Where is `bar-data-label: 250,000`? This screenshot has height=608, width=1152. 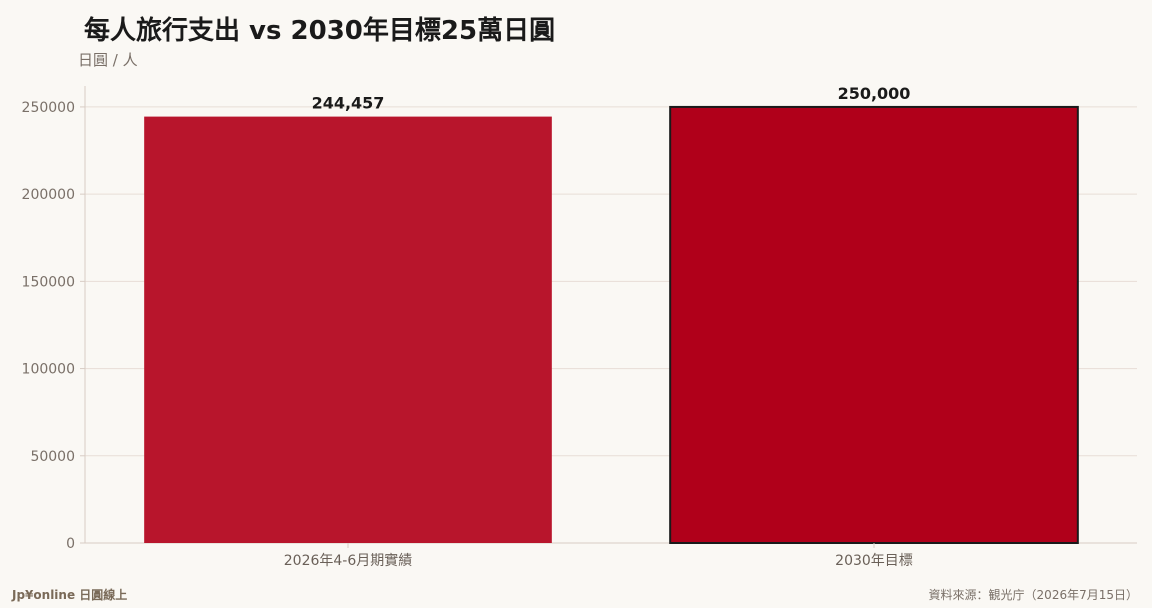 bar-data-label: 250,000 is located at coordinates (874, 93).